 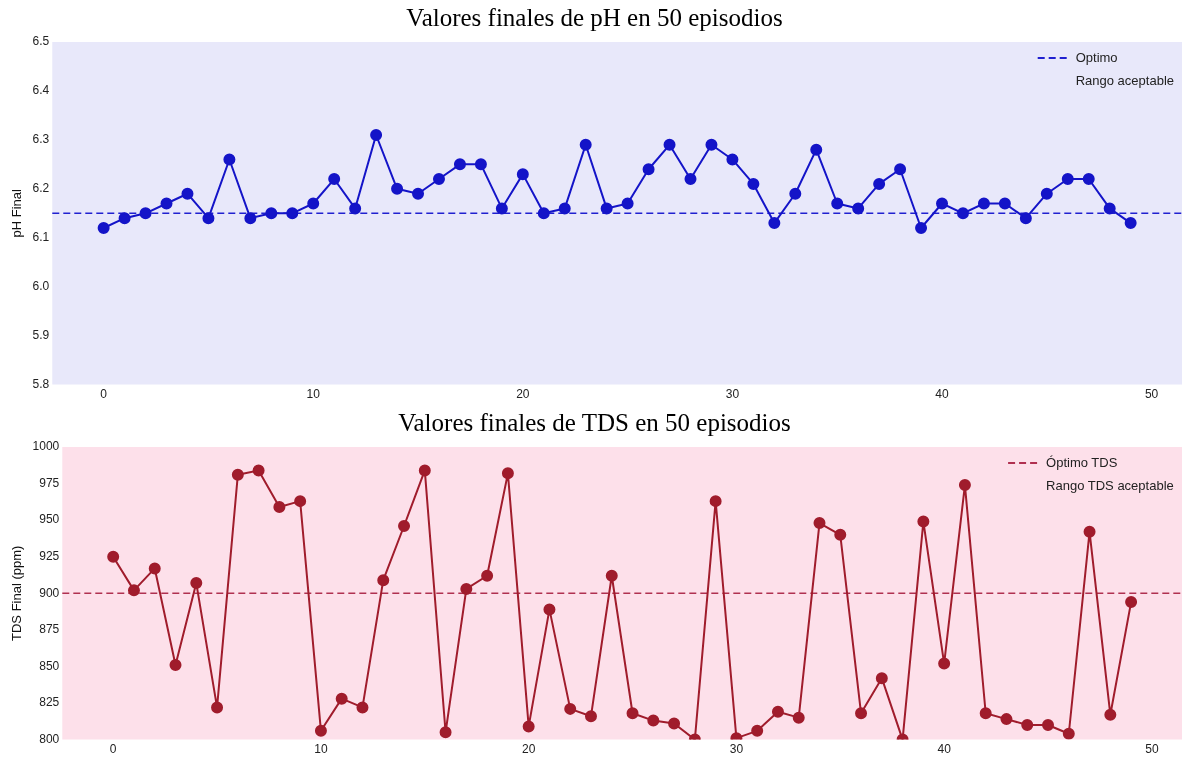 What do you see at coordinates (41, 90) in the screenshot?
I see `y-tick-label: 6.4` at bounding box center [41, 90].